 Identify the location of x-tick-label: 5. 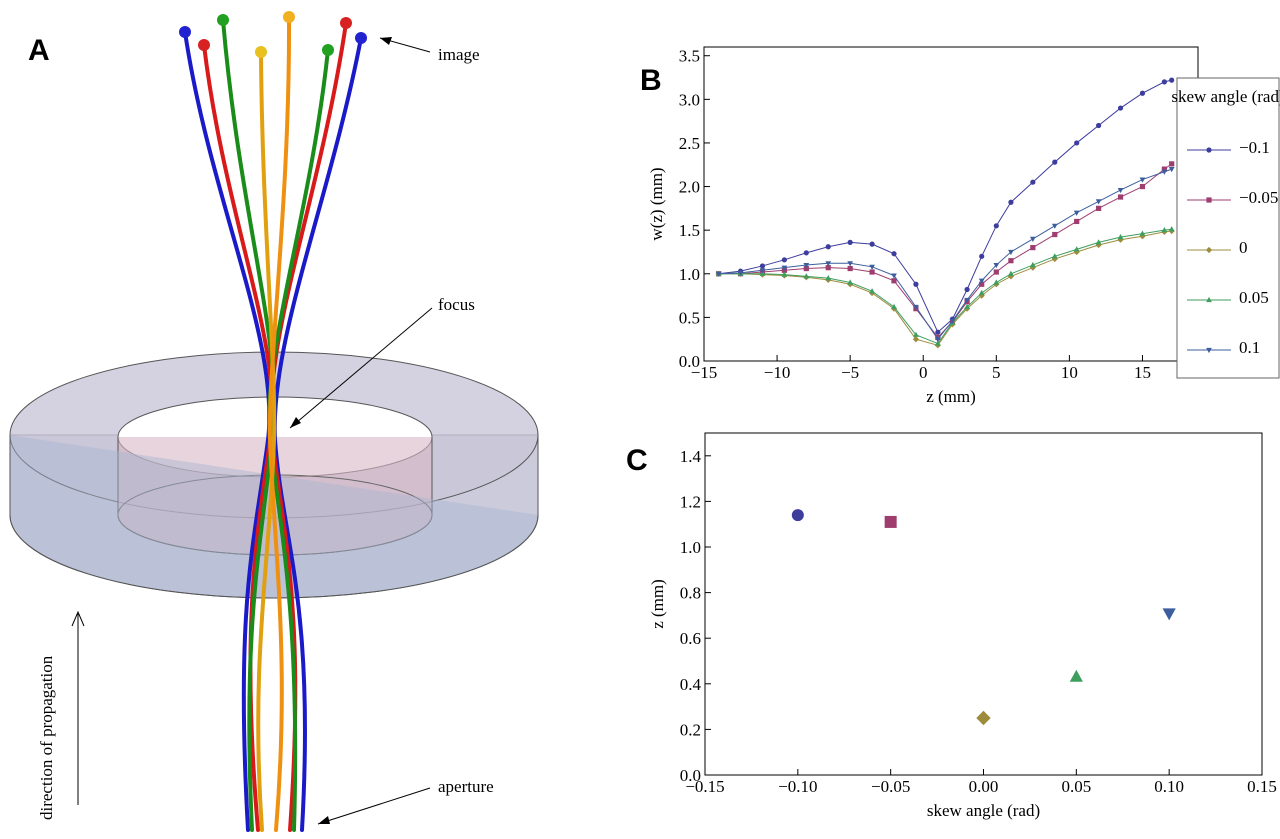
(996, 372).